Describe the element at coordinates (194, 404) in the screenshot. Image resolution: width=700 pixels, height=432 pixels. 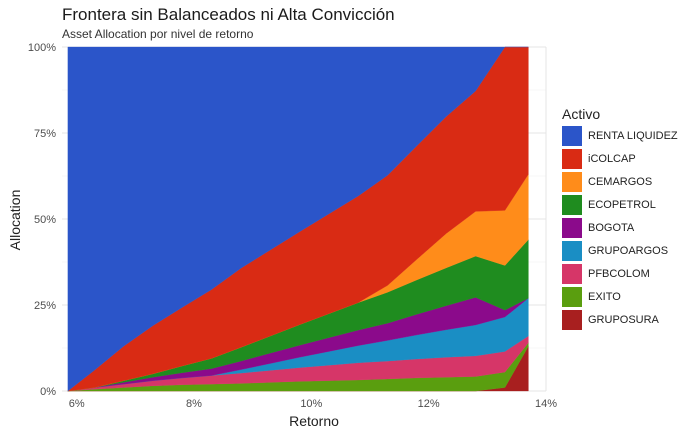
I see `x-tick-label: 8%` at that location.